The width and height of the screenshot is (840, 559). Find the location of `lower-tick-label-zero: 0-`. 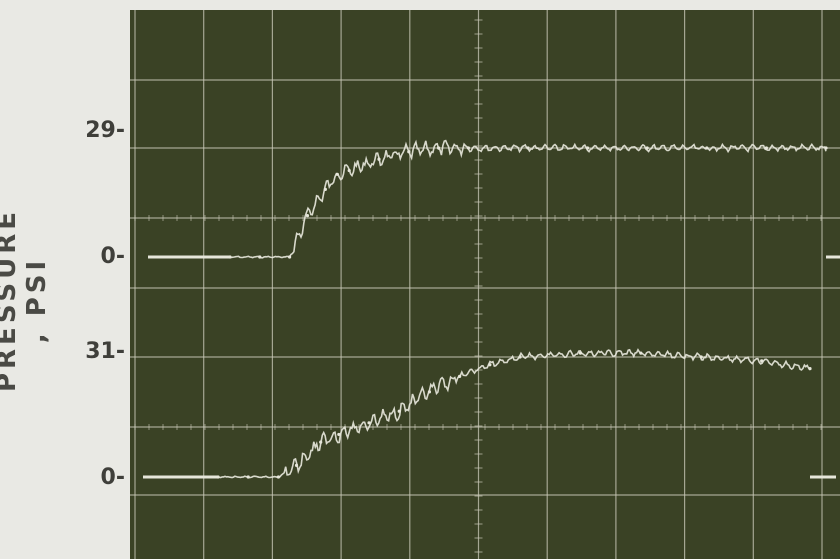

lower-tick-label-zero: 0- is located at coordinates (112, 477).